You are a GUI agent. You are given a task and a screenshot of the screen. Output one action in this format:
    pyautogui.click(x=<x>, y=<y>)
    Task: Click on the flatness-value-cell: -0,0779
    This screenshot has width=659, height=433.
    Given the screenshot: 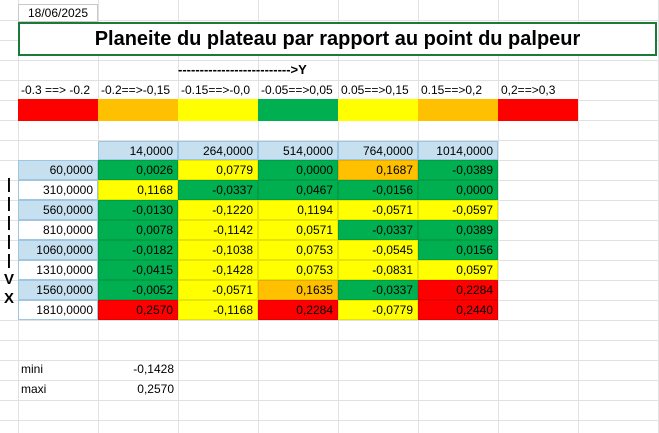 What is the action you would take?
    pyautogui.click(x=378, y=310)
    